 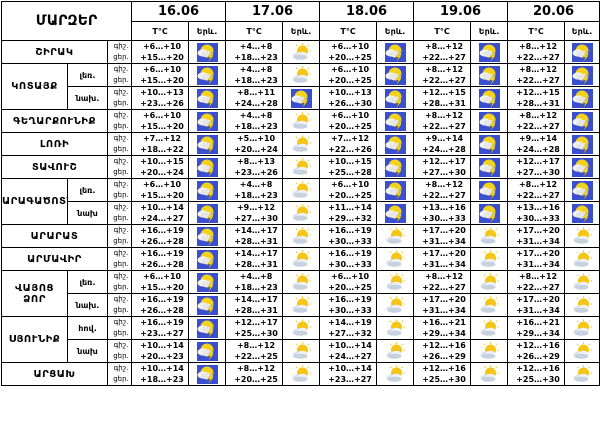 I want to click on time-of-day-labels: գիշ. ցեր., so click(x=119, y=144).